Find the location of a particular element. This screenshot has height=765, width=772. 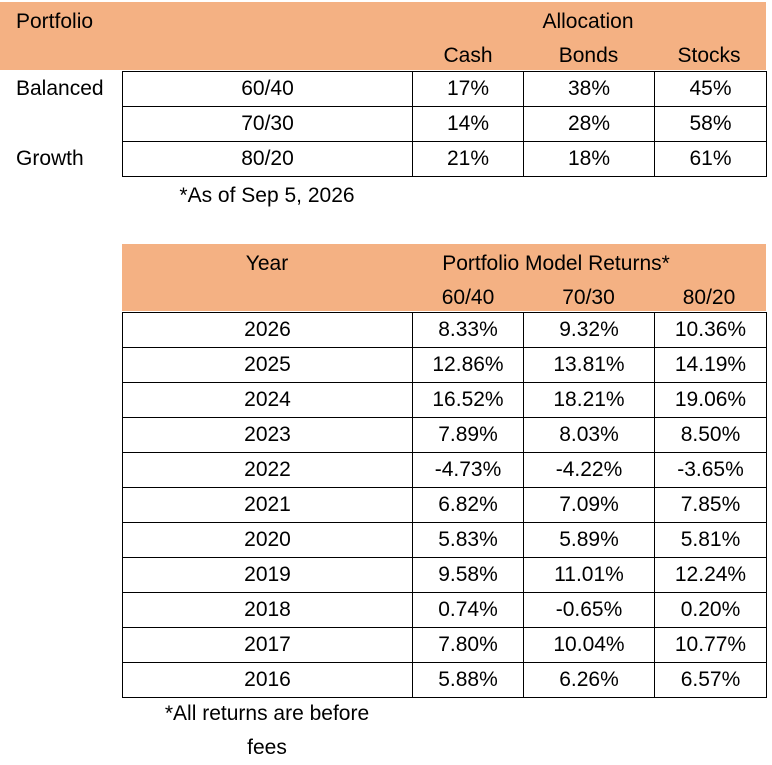

returns-value-cell: 14.19% is located at coordinates (710, 365).